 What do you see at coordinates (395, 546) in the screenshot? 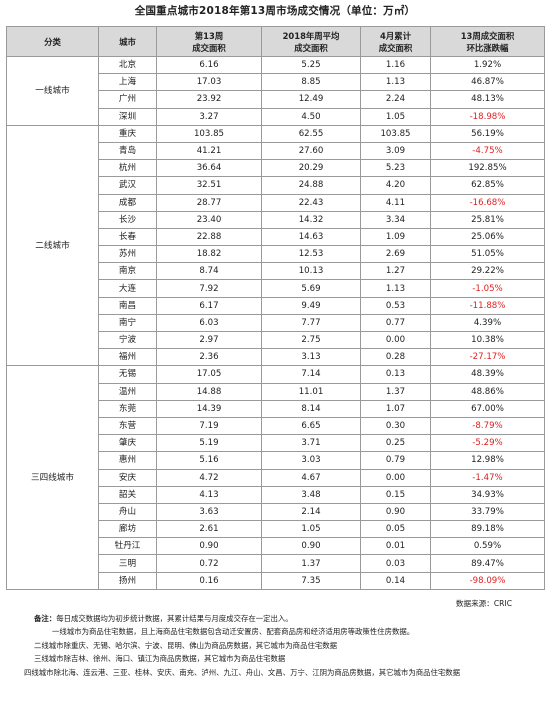
I see `april-cell: 0.01` at bounding box center [395, 546].